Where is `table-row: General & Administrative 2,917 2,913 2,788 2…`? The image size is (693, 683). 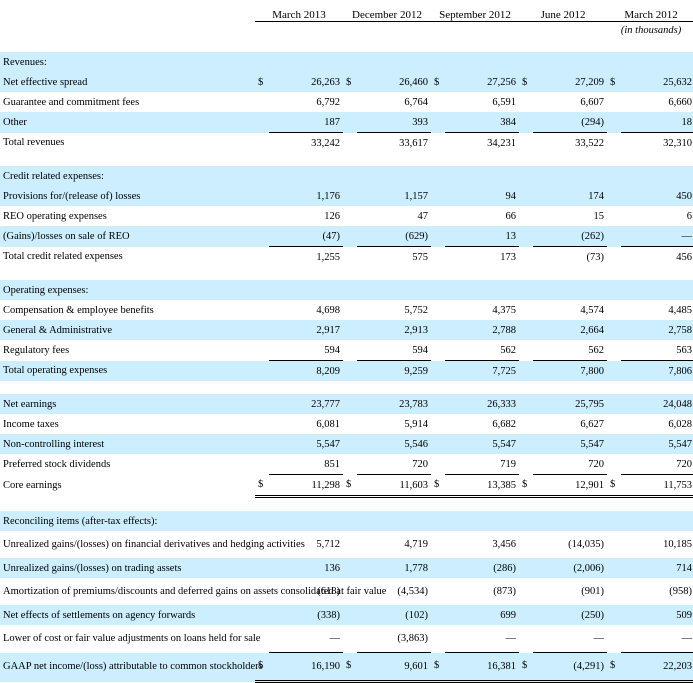
table-row: General & Administrative 2,917 2,913 2,788 2… is located at coordinates (346, 330).